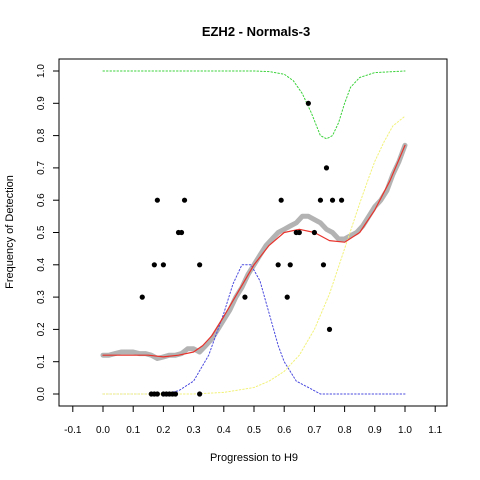 The height and width of the screenshot is (480, 480). Describe the element at coordinates (41, 232) in the screenshot. I see `y-tick-label: 0.5` at that location.